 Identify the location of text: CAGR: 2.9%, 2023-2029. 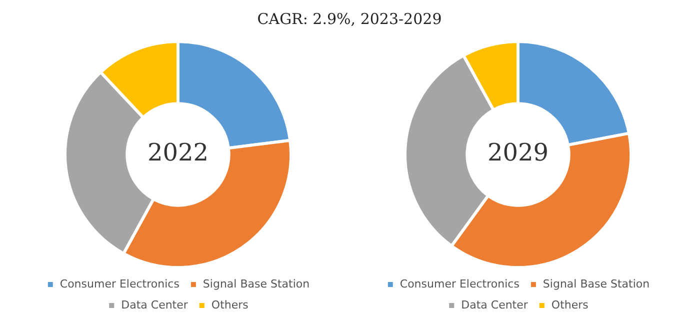
(349, 19).